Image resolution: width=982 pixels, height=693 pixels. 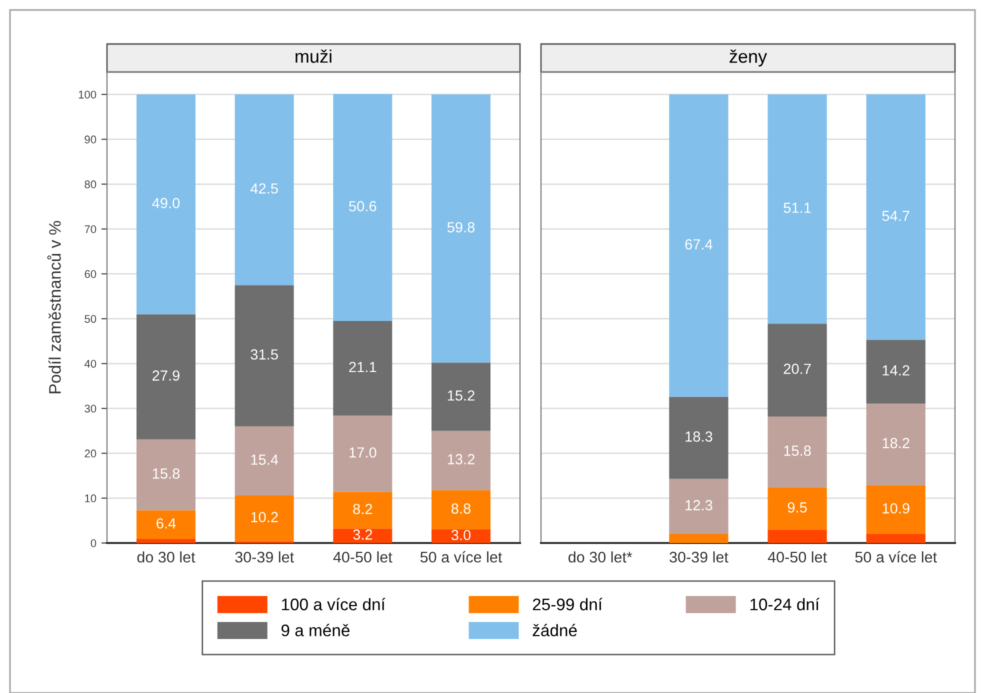 I want to click on data-label: 42.5, so click(x=264, y=188).